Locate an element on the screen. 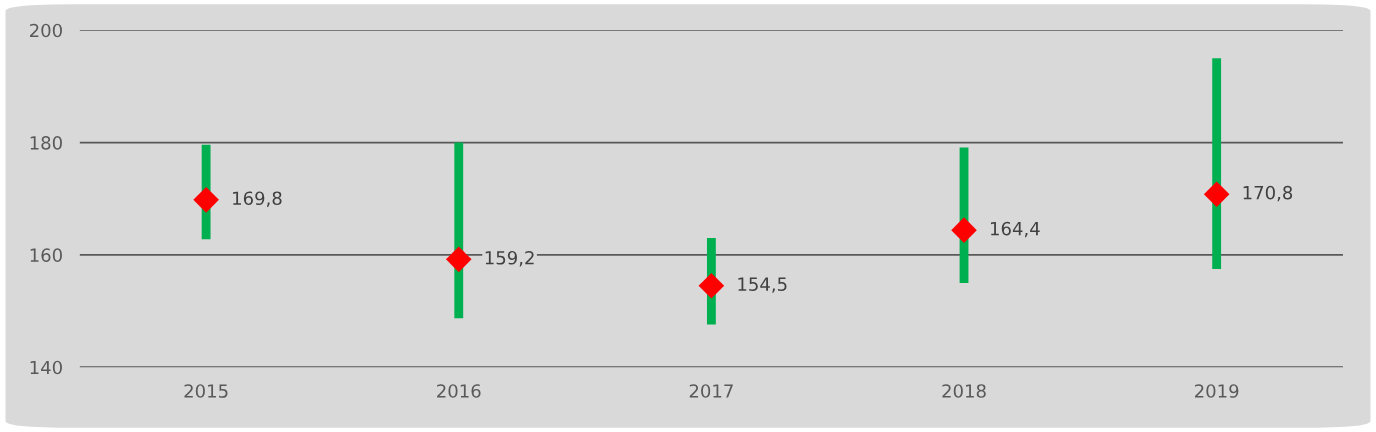 This screenshot has height=432, width=1376. x-tick-label: 2017 is located at coordinates (711, 391).